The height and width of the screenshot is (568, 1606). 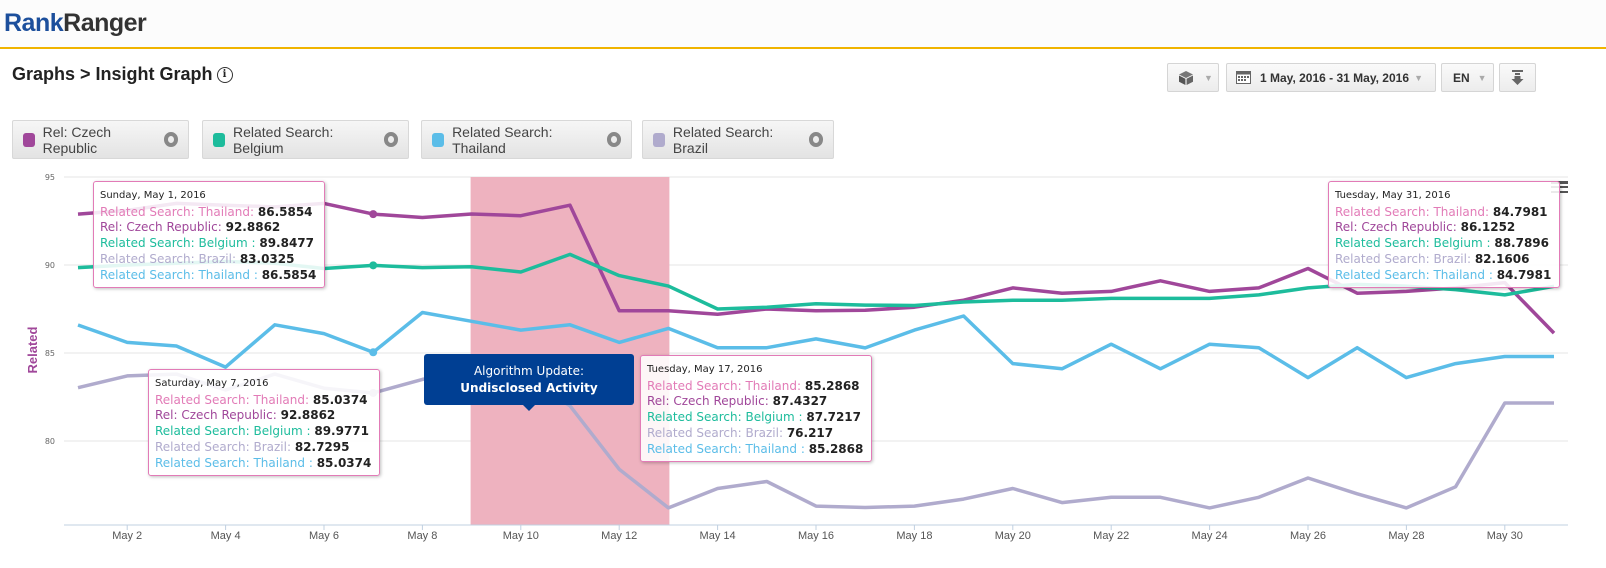 What do you see at coordinates (112, 74) in the screenshot?
I see `page-title: Graphs > Insight Graph` at bounding box center [112, 74].